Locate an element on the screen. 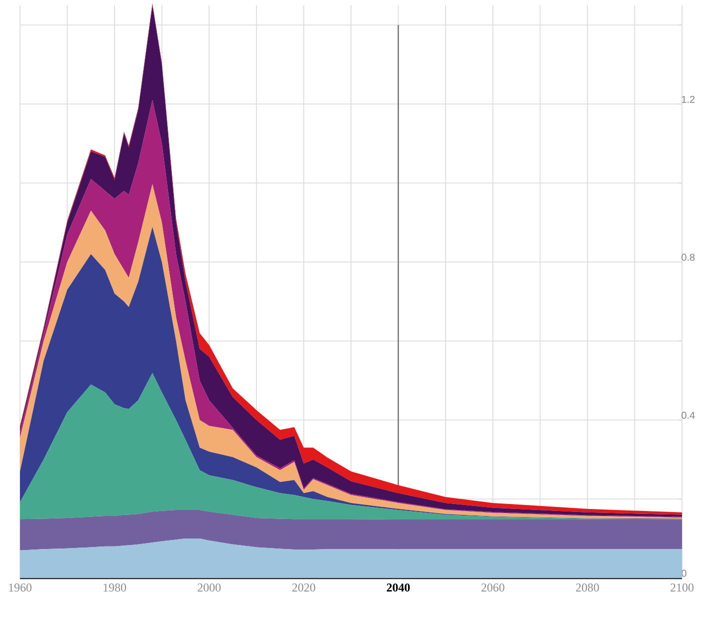 This screenshot has width=708, height=622. y-tick-label: 1.2 is located at coordinates (688, 99).